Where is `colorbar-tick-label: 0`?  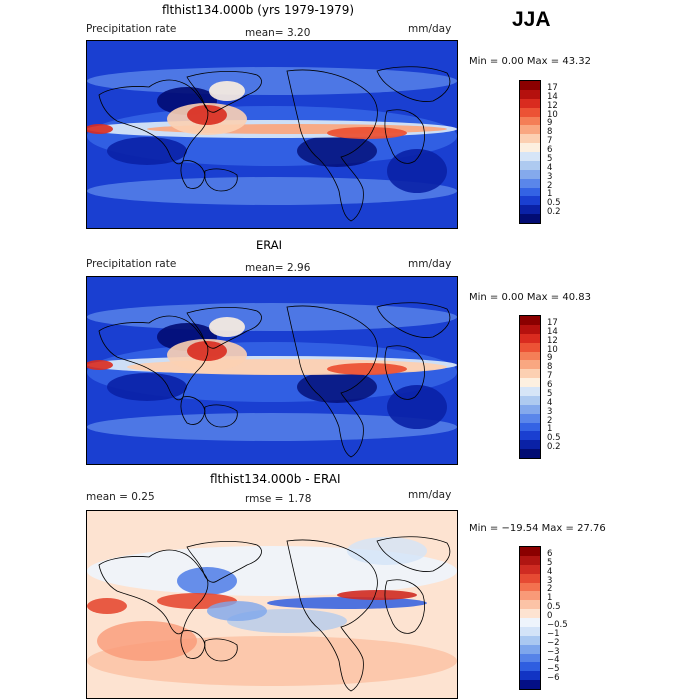 colorbar-tick-label: 0 is located at coordinates (550, 616).